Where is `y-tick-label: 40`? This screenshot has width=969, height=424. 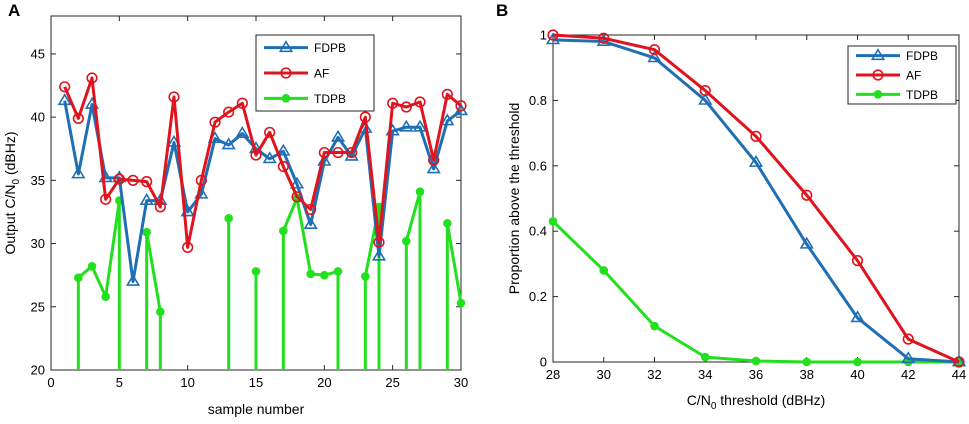
y-tick-label: 40 is located at coordinates (38, 117).